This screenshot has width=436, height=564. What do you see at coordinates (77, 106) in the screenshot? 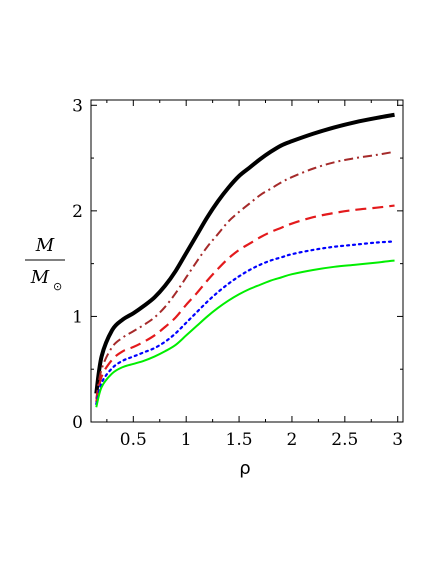
I see `y-tick-label: 3` at bounding box center [77, 106].